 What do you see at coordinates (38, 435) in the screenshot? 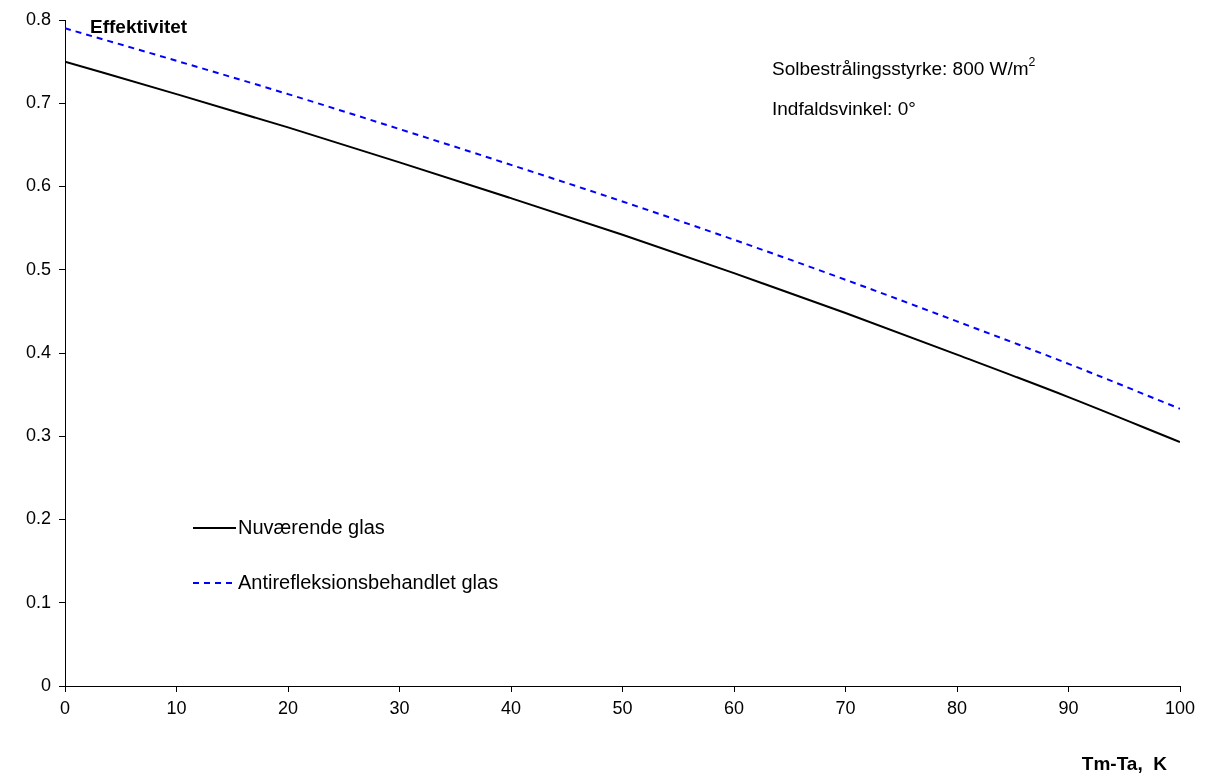
I see `y-tick-label: 0.3` at bounding box center [38, 435].